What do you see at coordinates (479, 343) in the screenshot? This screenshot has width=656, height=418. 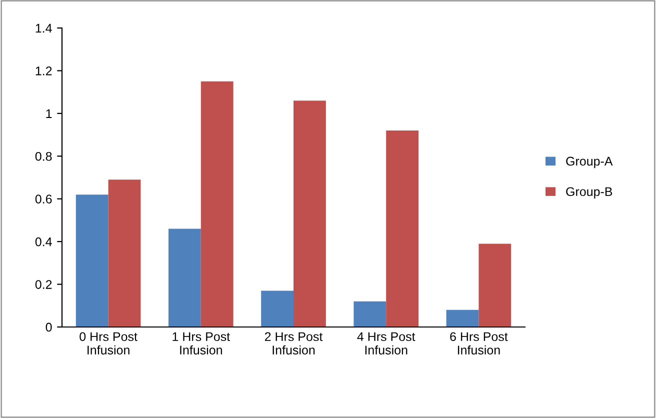 I see `x-tick-label: 6 Hrs Post Infusion` at bounding box center [479, 343].